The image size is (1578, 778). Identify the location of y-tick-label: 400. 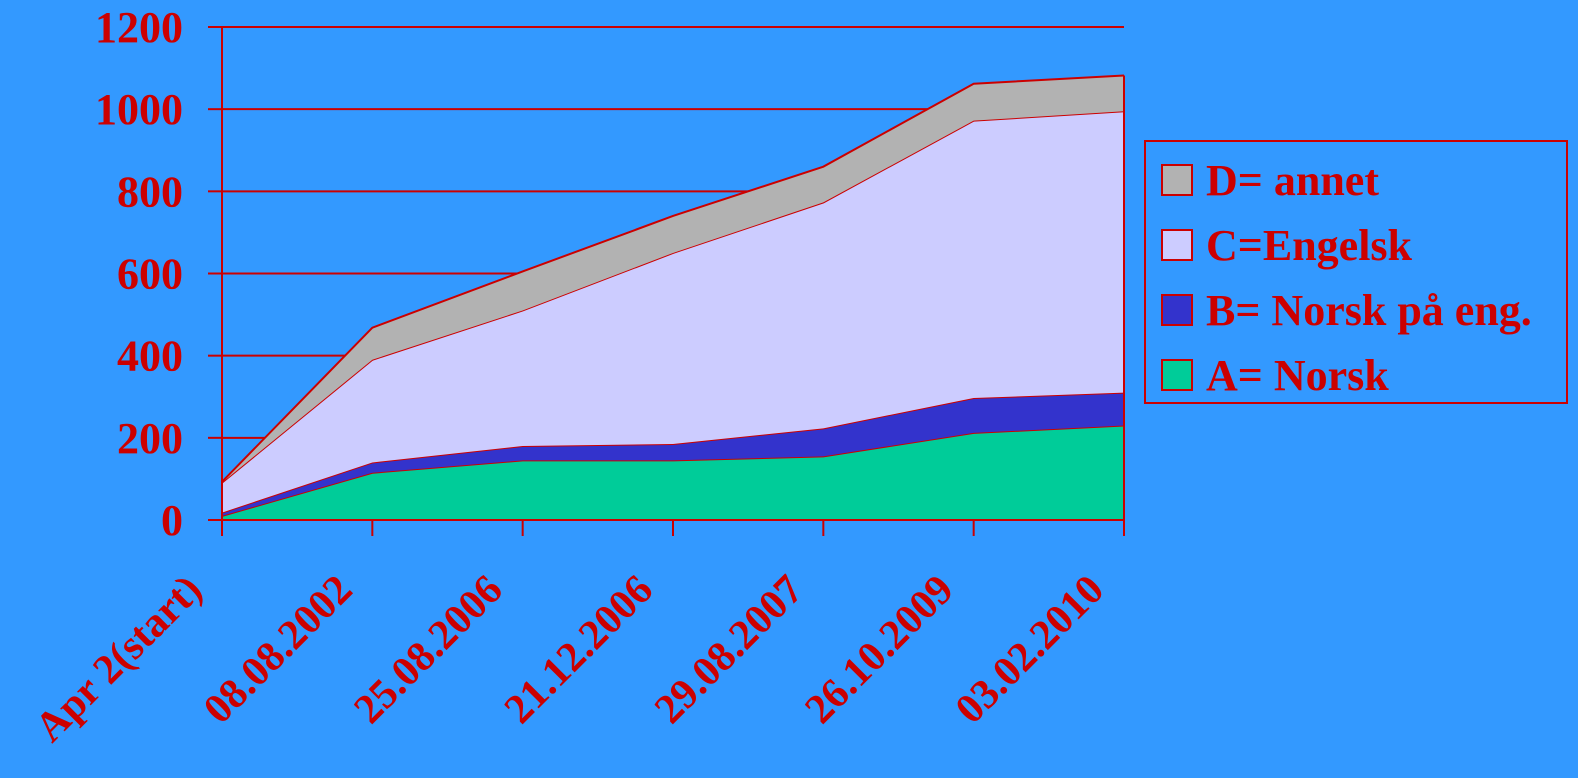
(150, 356).